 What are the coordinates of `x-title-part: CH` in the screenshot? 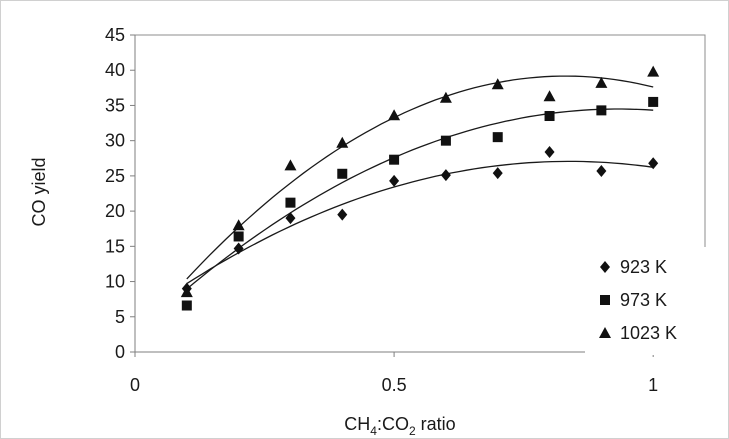 It's located at (357, 424).